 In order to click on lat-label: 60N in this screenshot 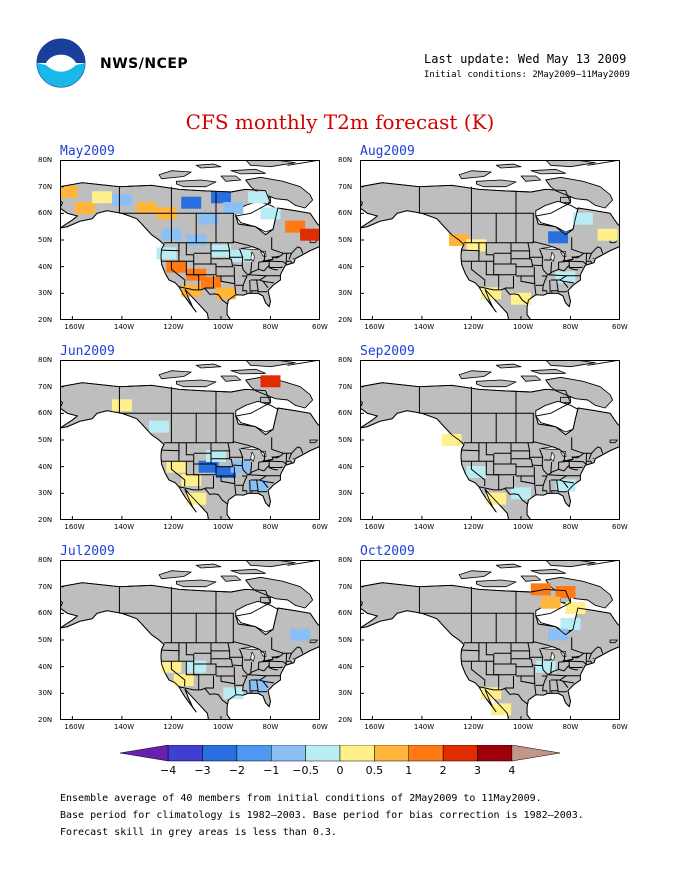, I will do `click(345, 413)`.